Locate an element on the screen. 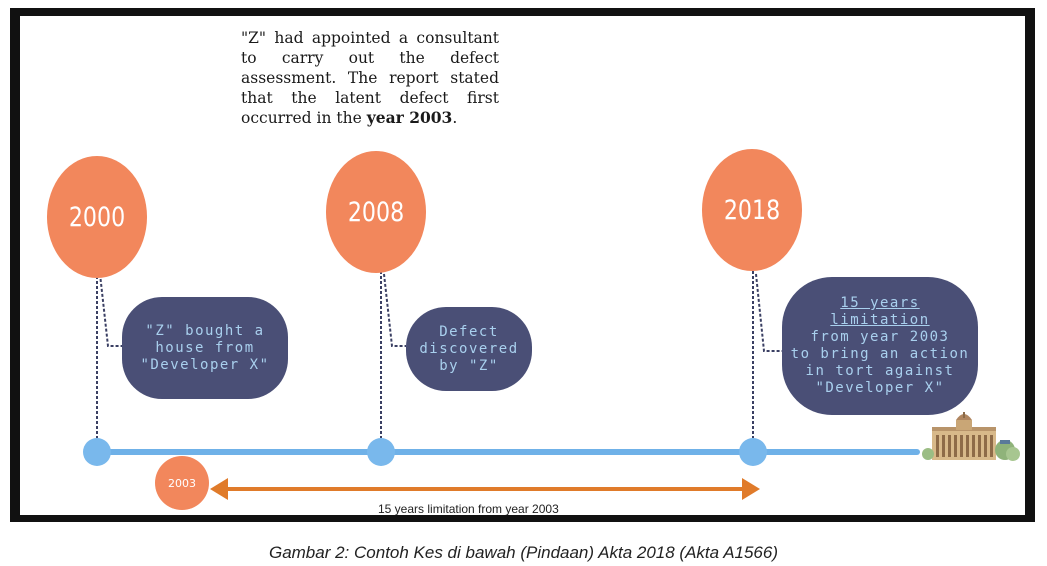  bubble-2000: "Z" bought a house from "Developer X" is located at coordinates (205, 348).